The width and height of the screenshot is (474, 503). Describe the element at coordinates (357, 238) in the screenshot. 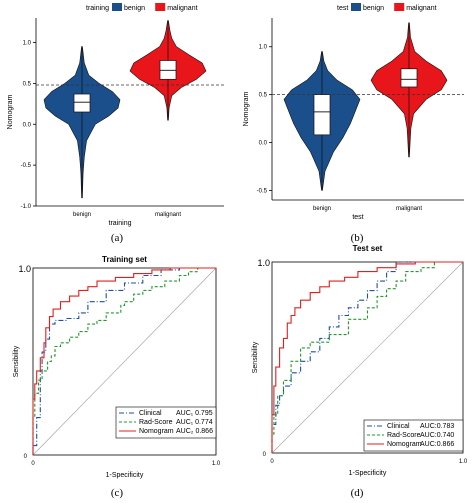

I see `panel-label-b: (b)` at that location.